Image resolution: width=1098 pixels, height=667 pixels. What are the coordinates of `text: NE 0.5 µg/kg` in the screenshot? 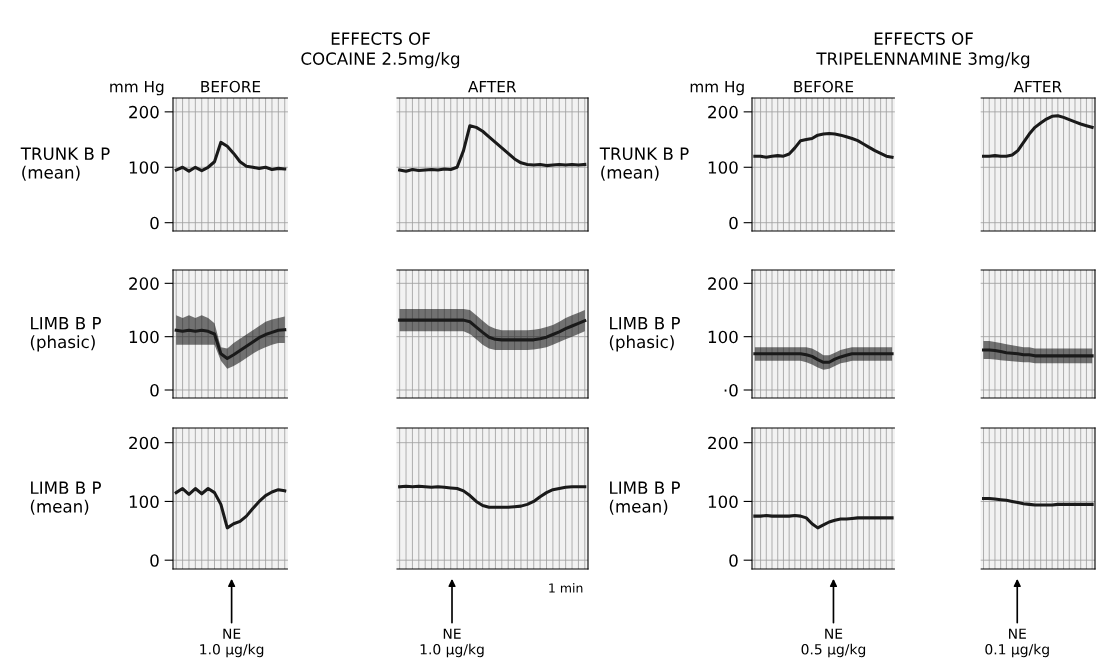 It's located at (833, 643).